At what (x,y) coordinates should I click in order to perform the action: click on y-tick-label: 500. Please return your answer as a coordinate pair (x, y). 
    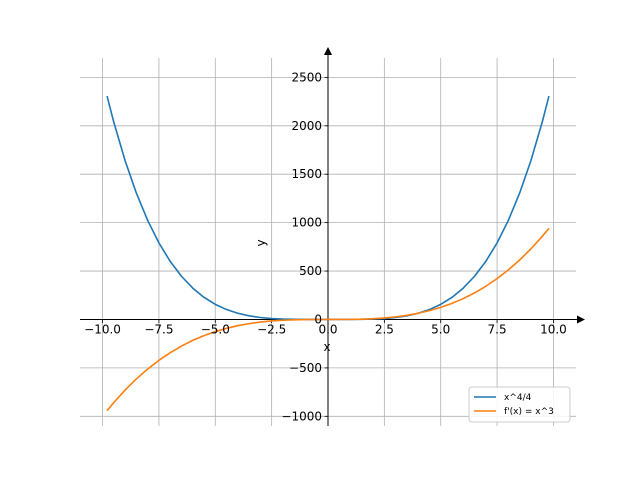
    Looking at the image, I should click on (310, 271).